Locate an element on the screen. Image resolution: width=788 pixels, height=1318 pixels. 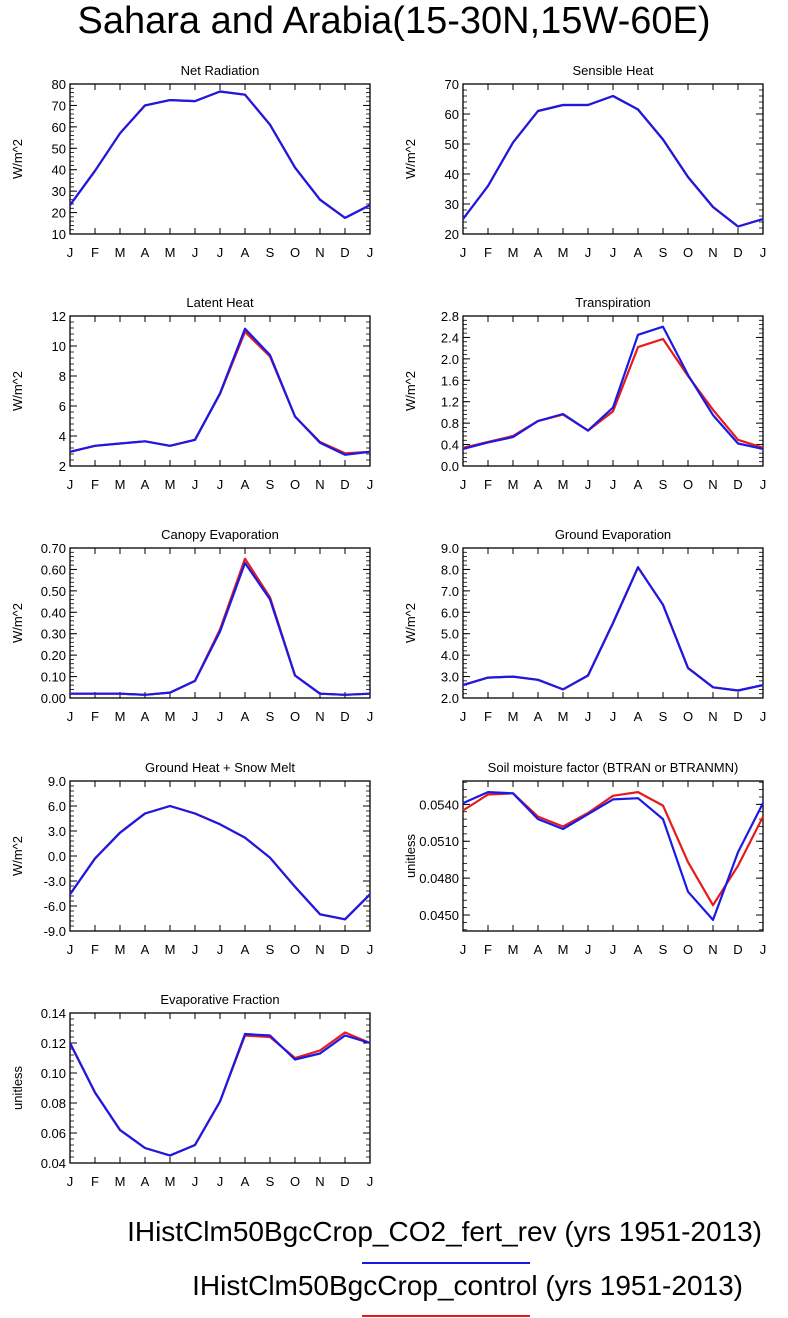
chart-title: Net Radiation is located at coordinates (220, 70).